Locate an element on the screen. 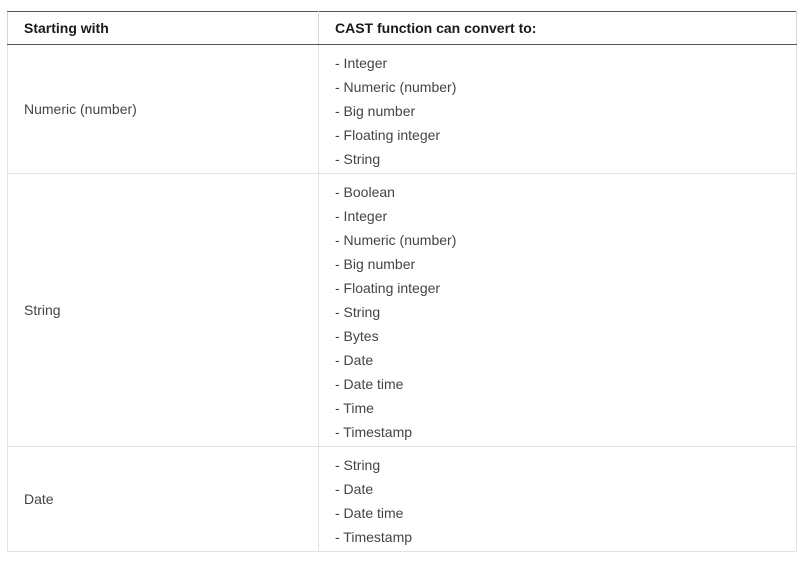  list-item: - Bytes is located at coordinates (357, 335).